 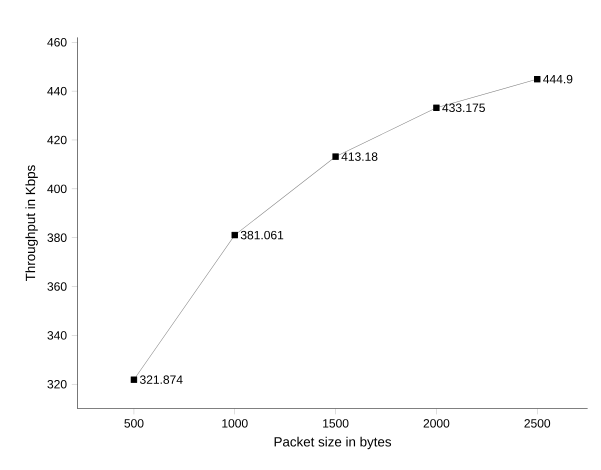 What do you see at coordinates (57, 91) in the screenshot?
I see `y-tick-label: 440` at bounding box center [57, 91].